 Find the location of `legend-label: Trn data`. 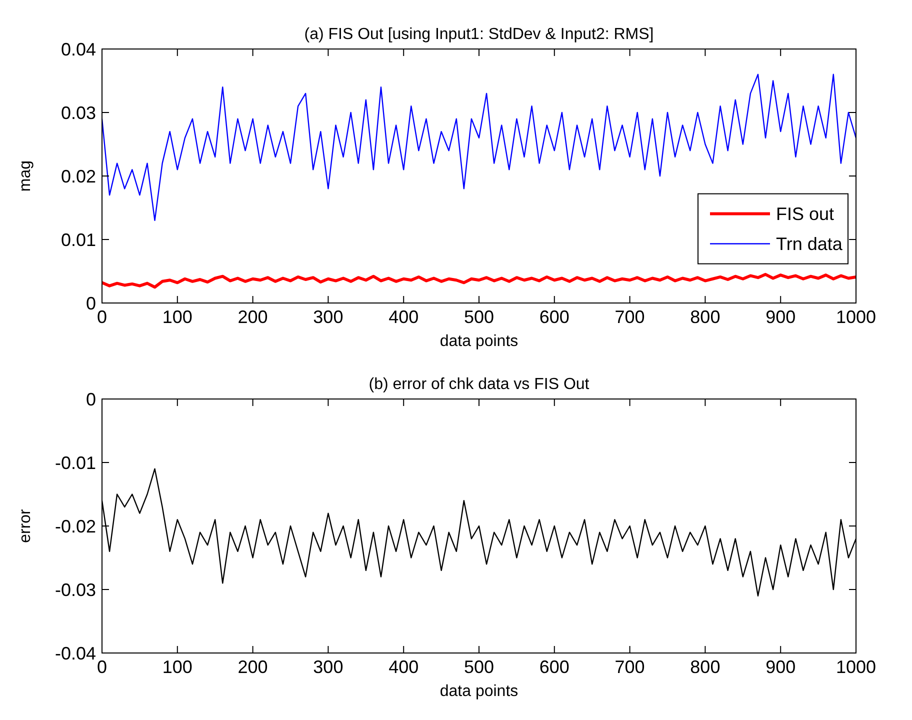

legend-label: Trn data is located at coordinates (810, 244).